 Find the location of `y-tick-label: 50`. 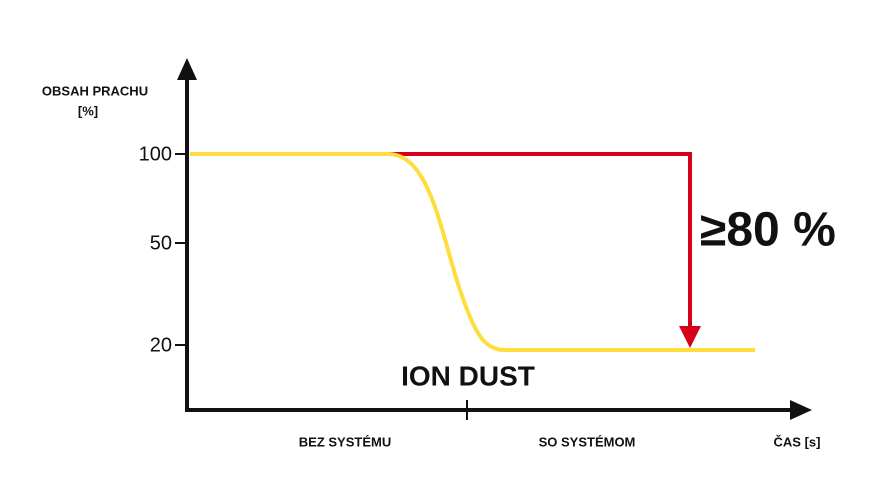

y-tick-label: 50 is located at coordinates (161, 243).